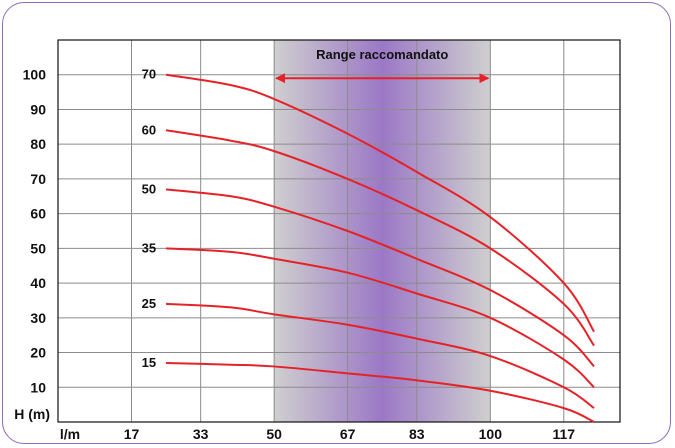 Image resolution: width=675 pixels, height=448 pixels. What do you see at coordinates (38, 318) in the screenshot?
I see `y-tick-label: 30` at bounding box center [38, 318].